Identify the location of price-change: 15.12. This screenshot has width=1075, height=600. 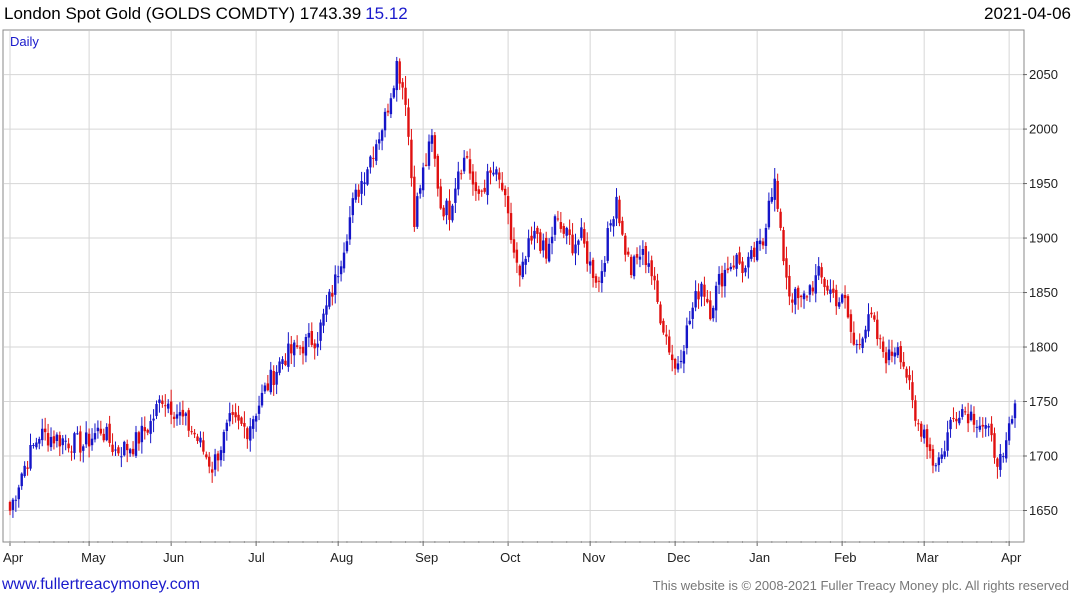
(386, 13).